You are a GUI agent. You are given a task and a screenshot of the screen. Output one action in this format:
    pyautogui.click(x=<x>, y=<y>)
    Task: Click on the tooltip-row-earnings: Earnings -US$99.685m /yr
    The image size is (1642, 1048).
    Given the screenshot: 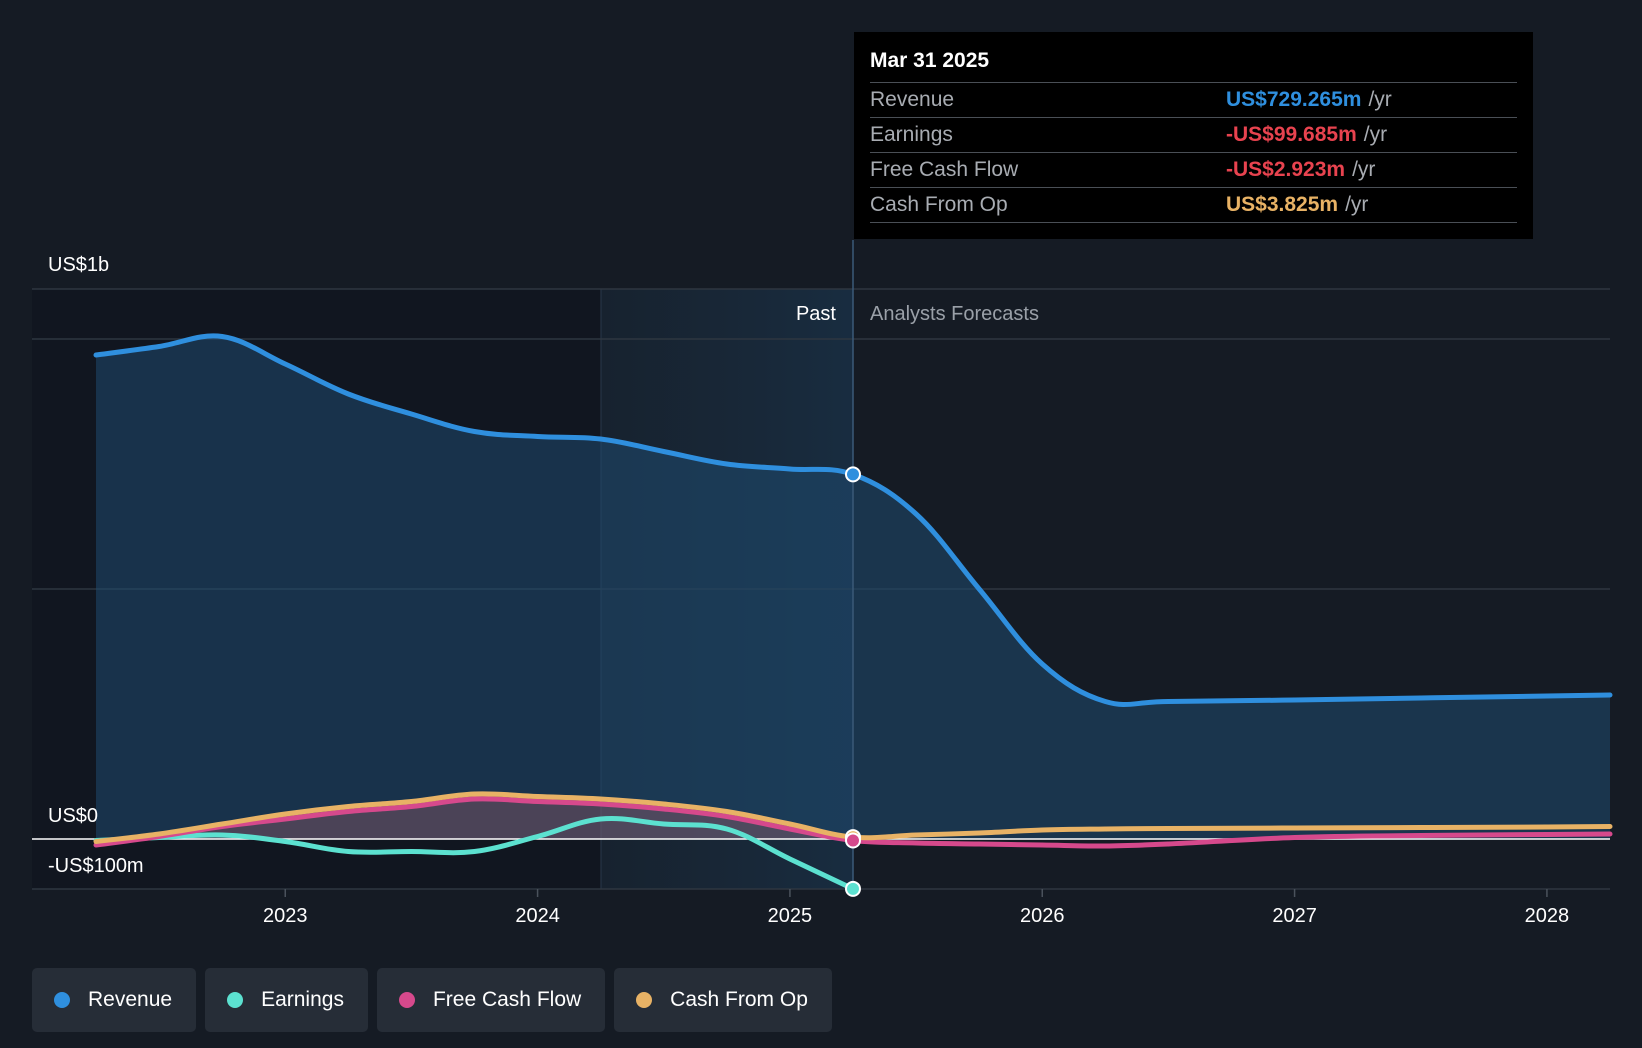 What is the action you would take?
    pyautogui.click(x=1193, y=135)
    